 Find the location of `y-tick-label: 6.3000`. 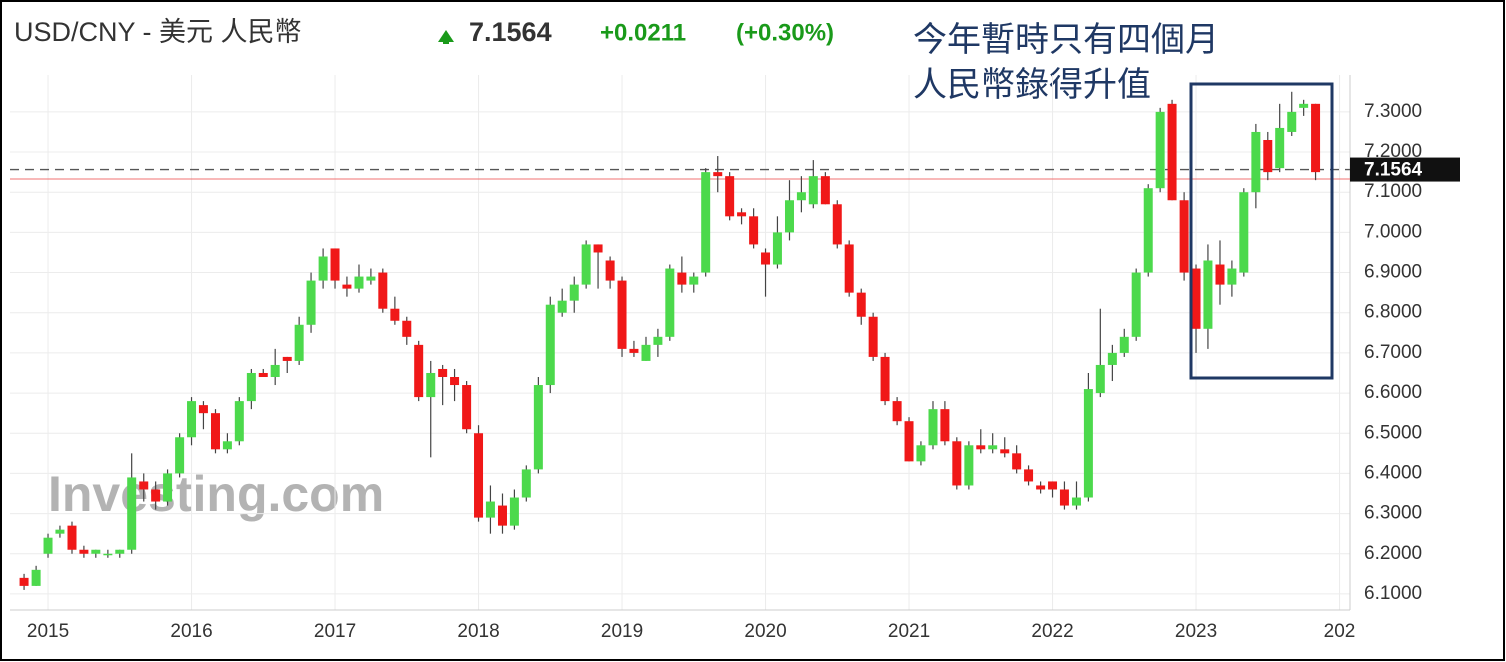

y-tick-label: 6.3000 is located at coordinates (1393, 513).